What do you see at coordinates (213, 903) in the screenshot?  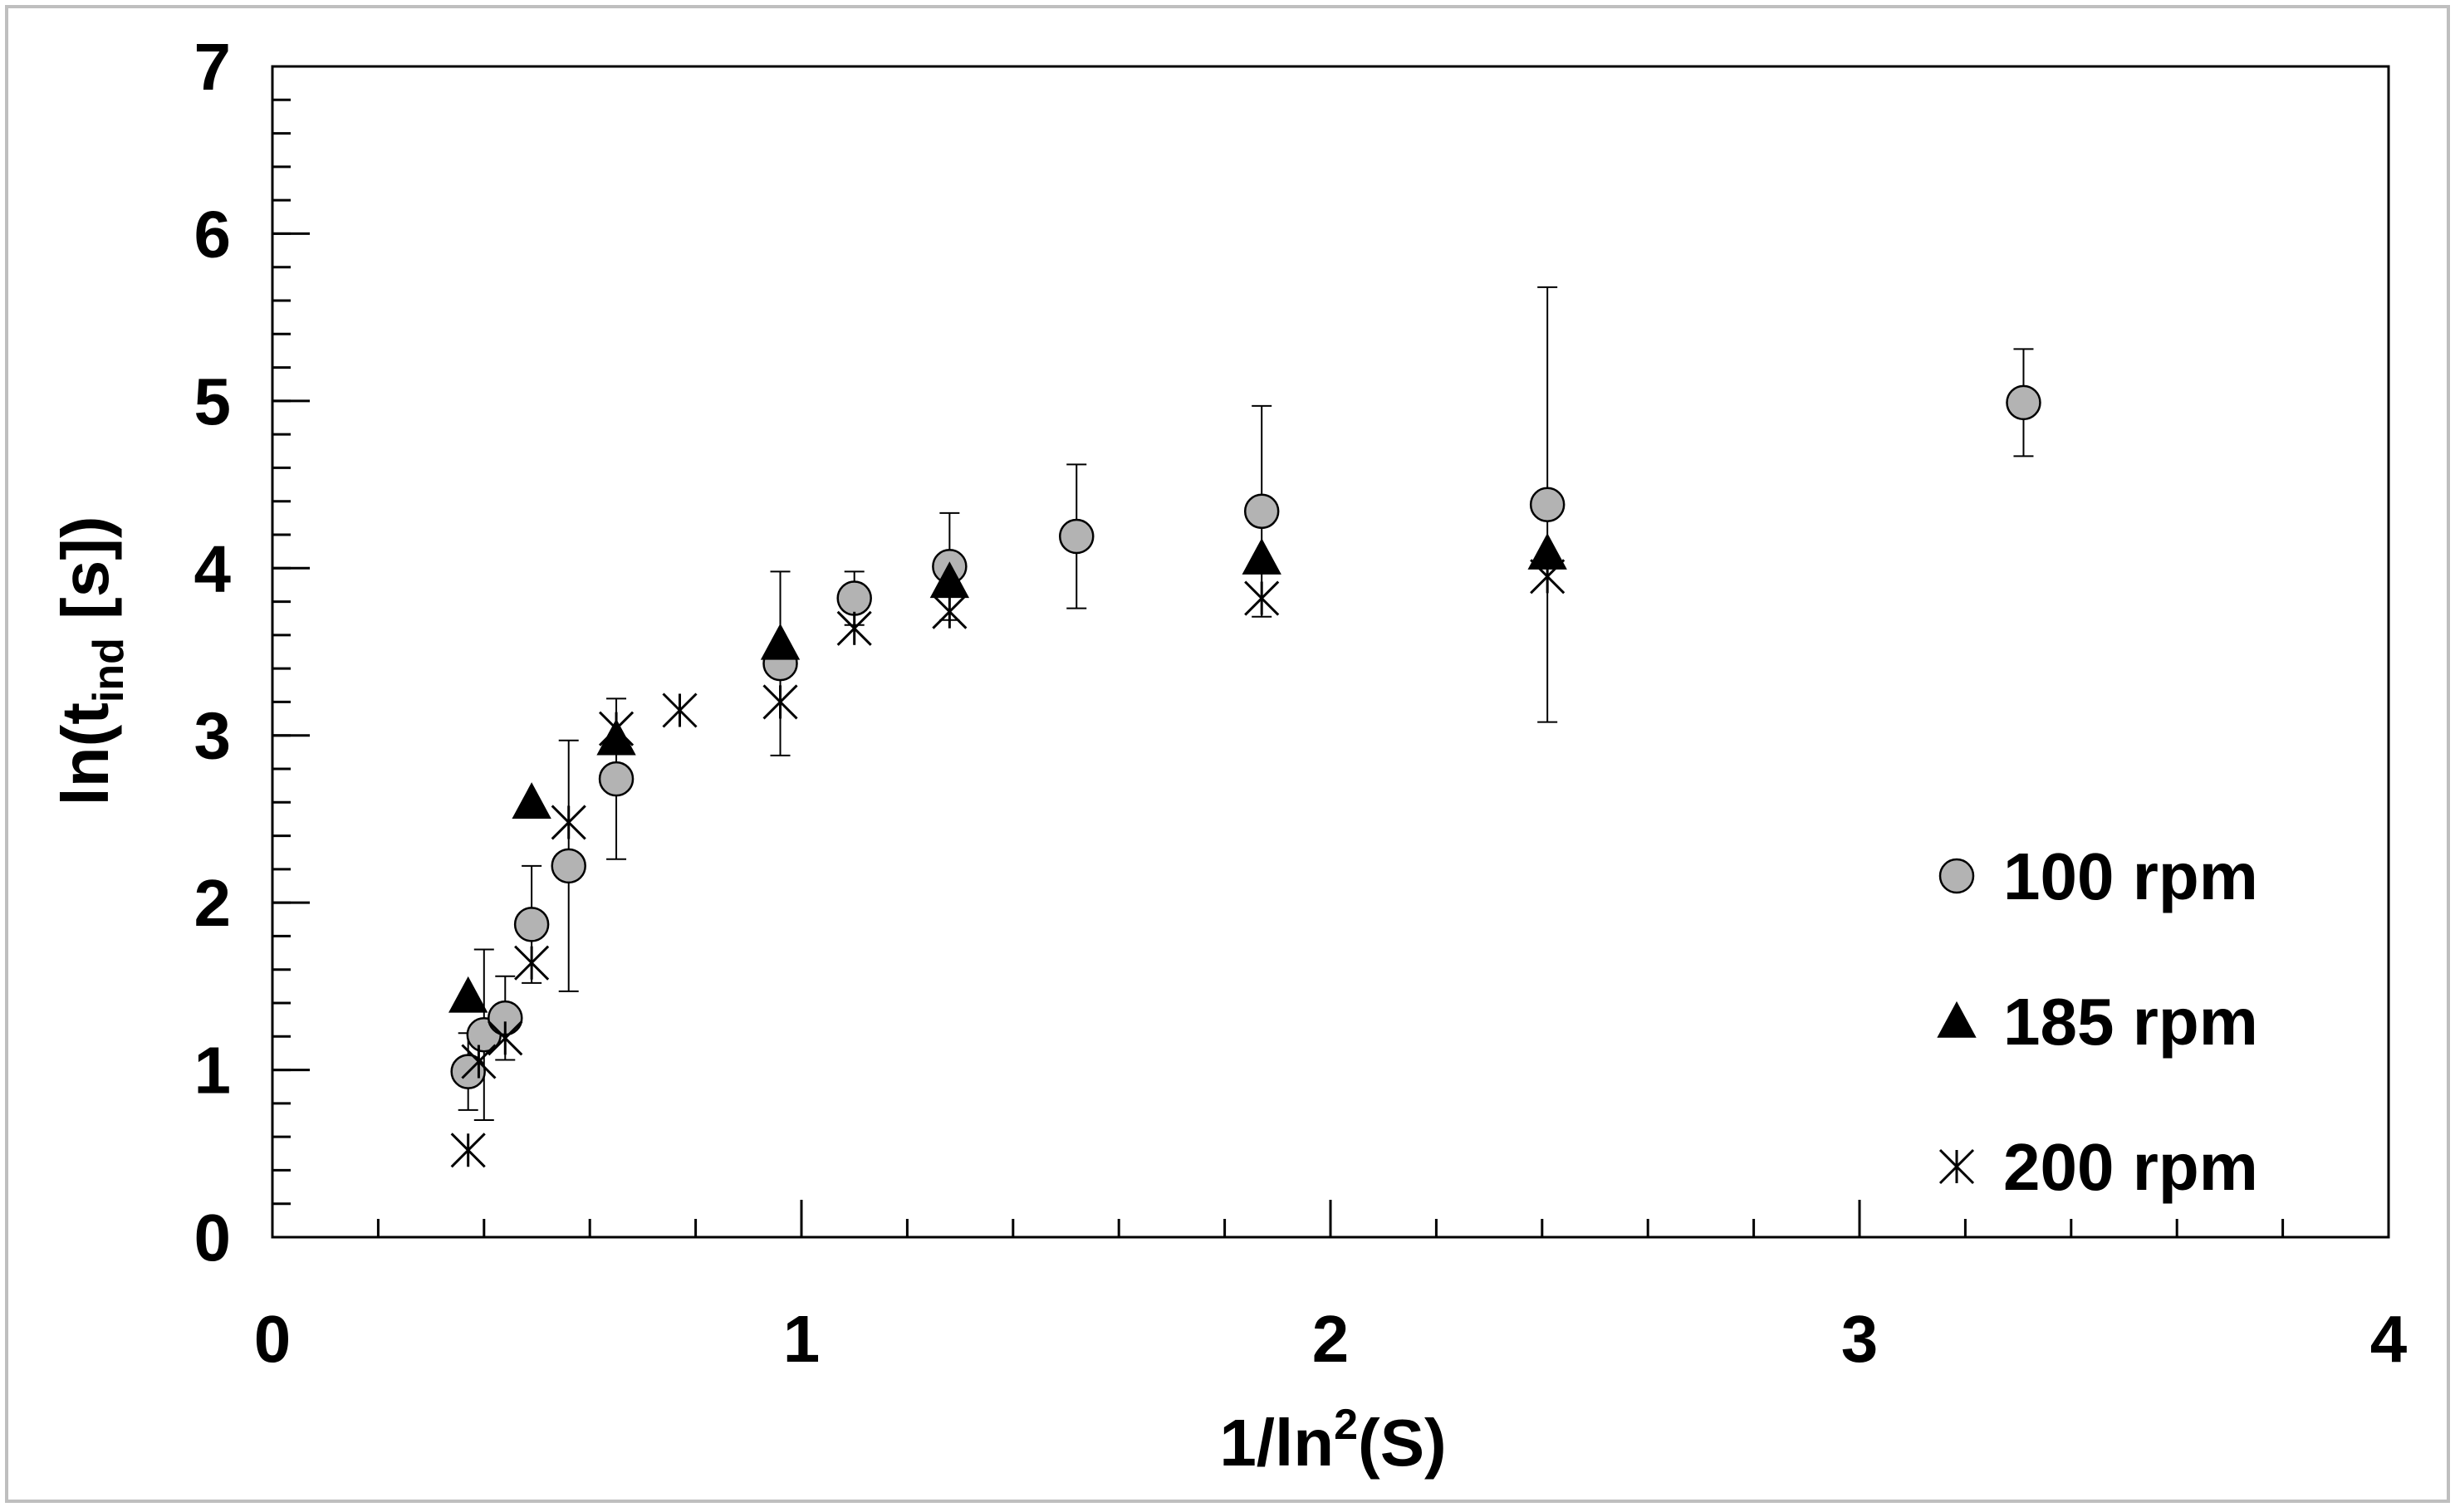 I see `y-tick-label: 2` at bounding box center [213, 903].